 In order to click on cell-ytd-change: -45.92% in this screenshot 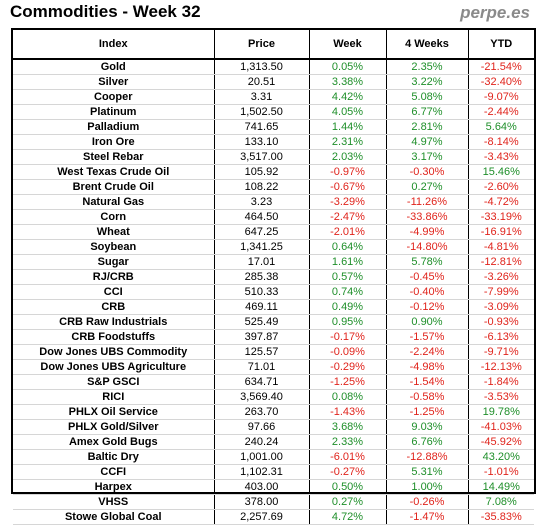, I will do `click(501, 442)`.